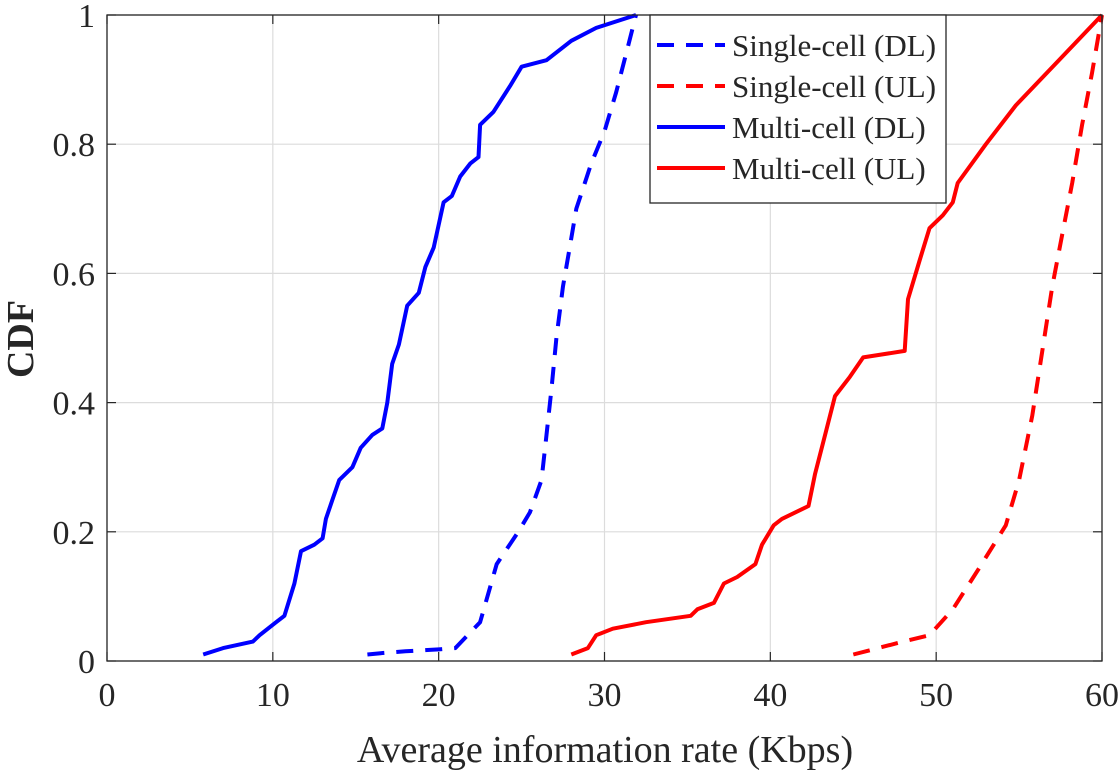  Describe the element at coordinates (605, 750) in the screenshot. I see `x-axis-label: Average information rate (Kbps)` at that location.